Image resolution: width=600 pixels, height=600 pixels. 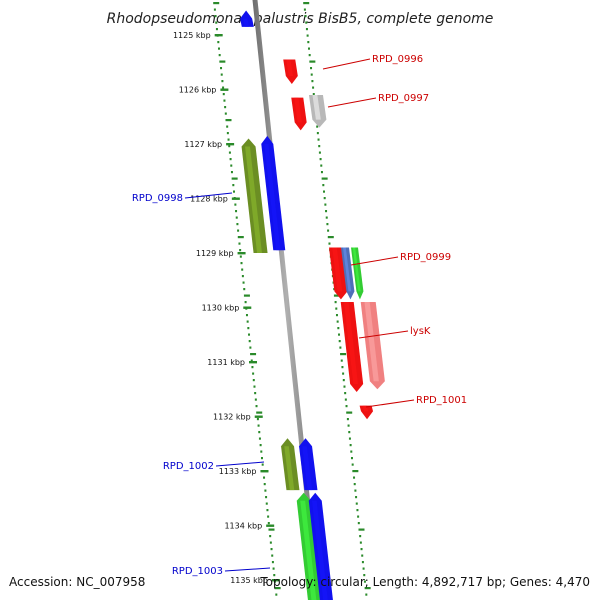 I want to click on tick-label: 1126 kbp, so click(x=198, y=90).